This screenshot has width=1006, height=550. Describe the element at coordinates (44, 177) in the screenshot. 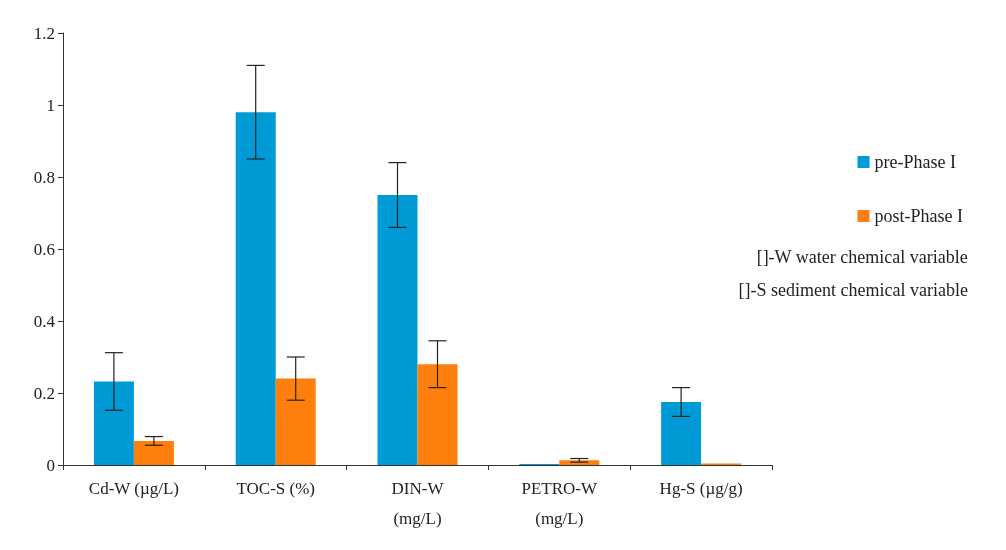

I see `y-tick-label: 0.8` at that location.